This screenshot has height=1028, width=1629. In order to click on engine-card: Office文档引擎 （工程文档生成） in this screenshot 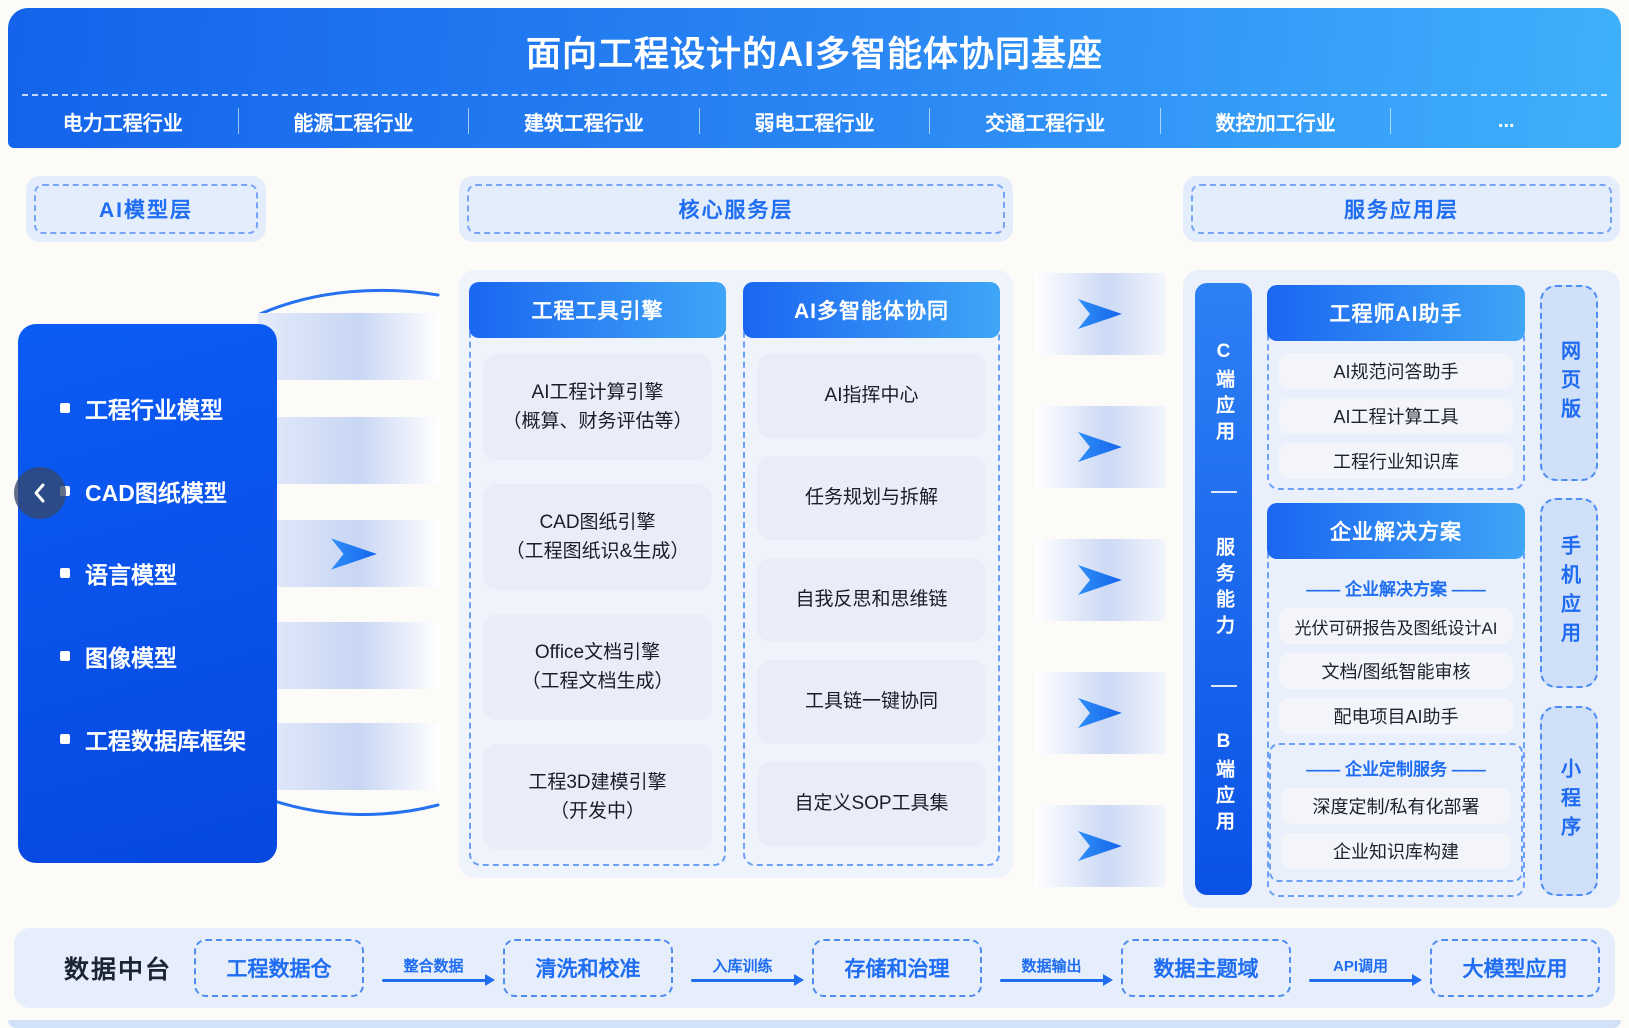, I will do `click(597, 667)`.